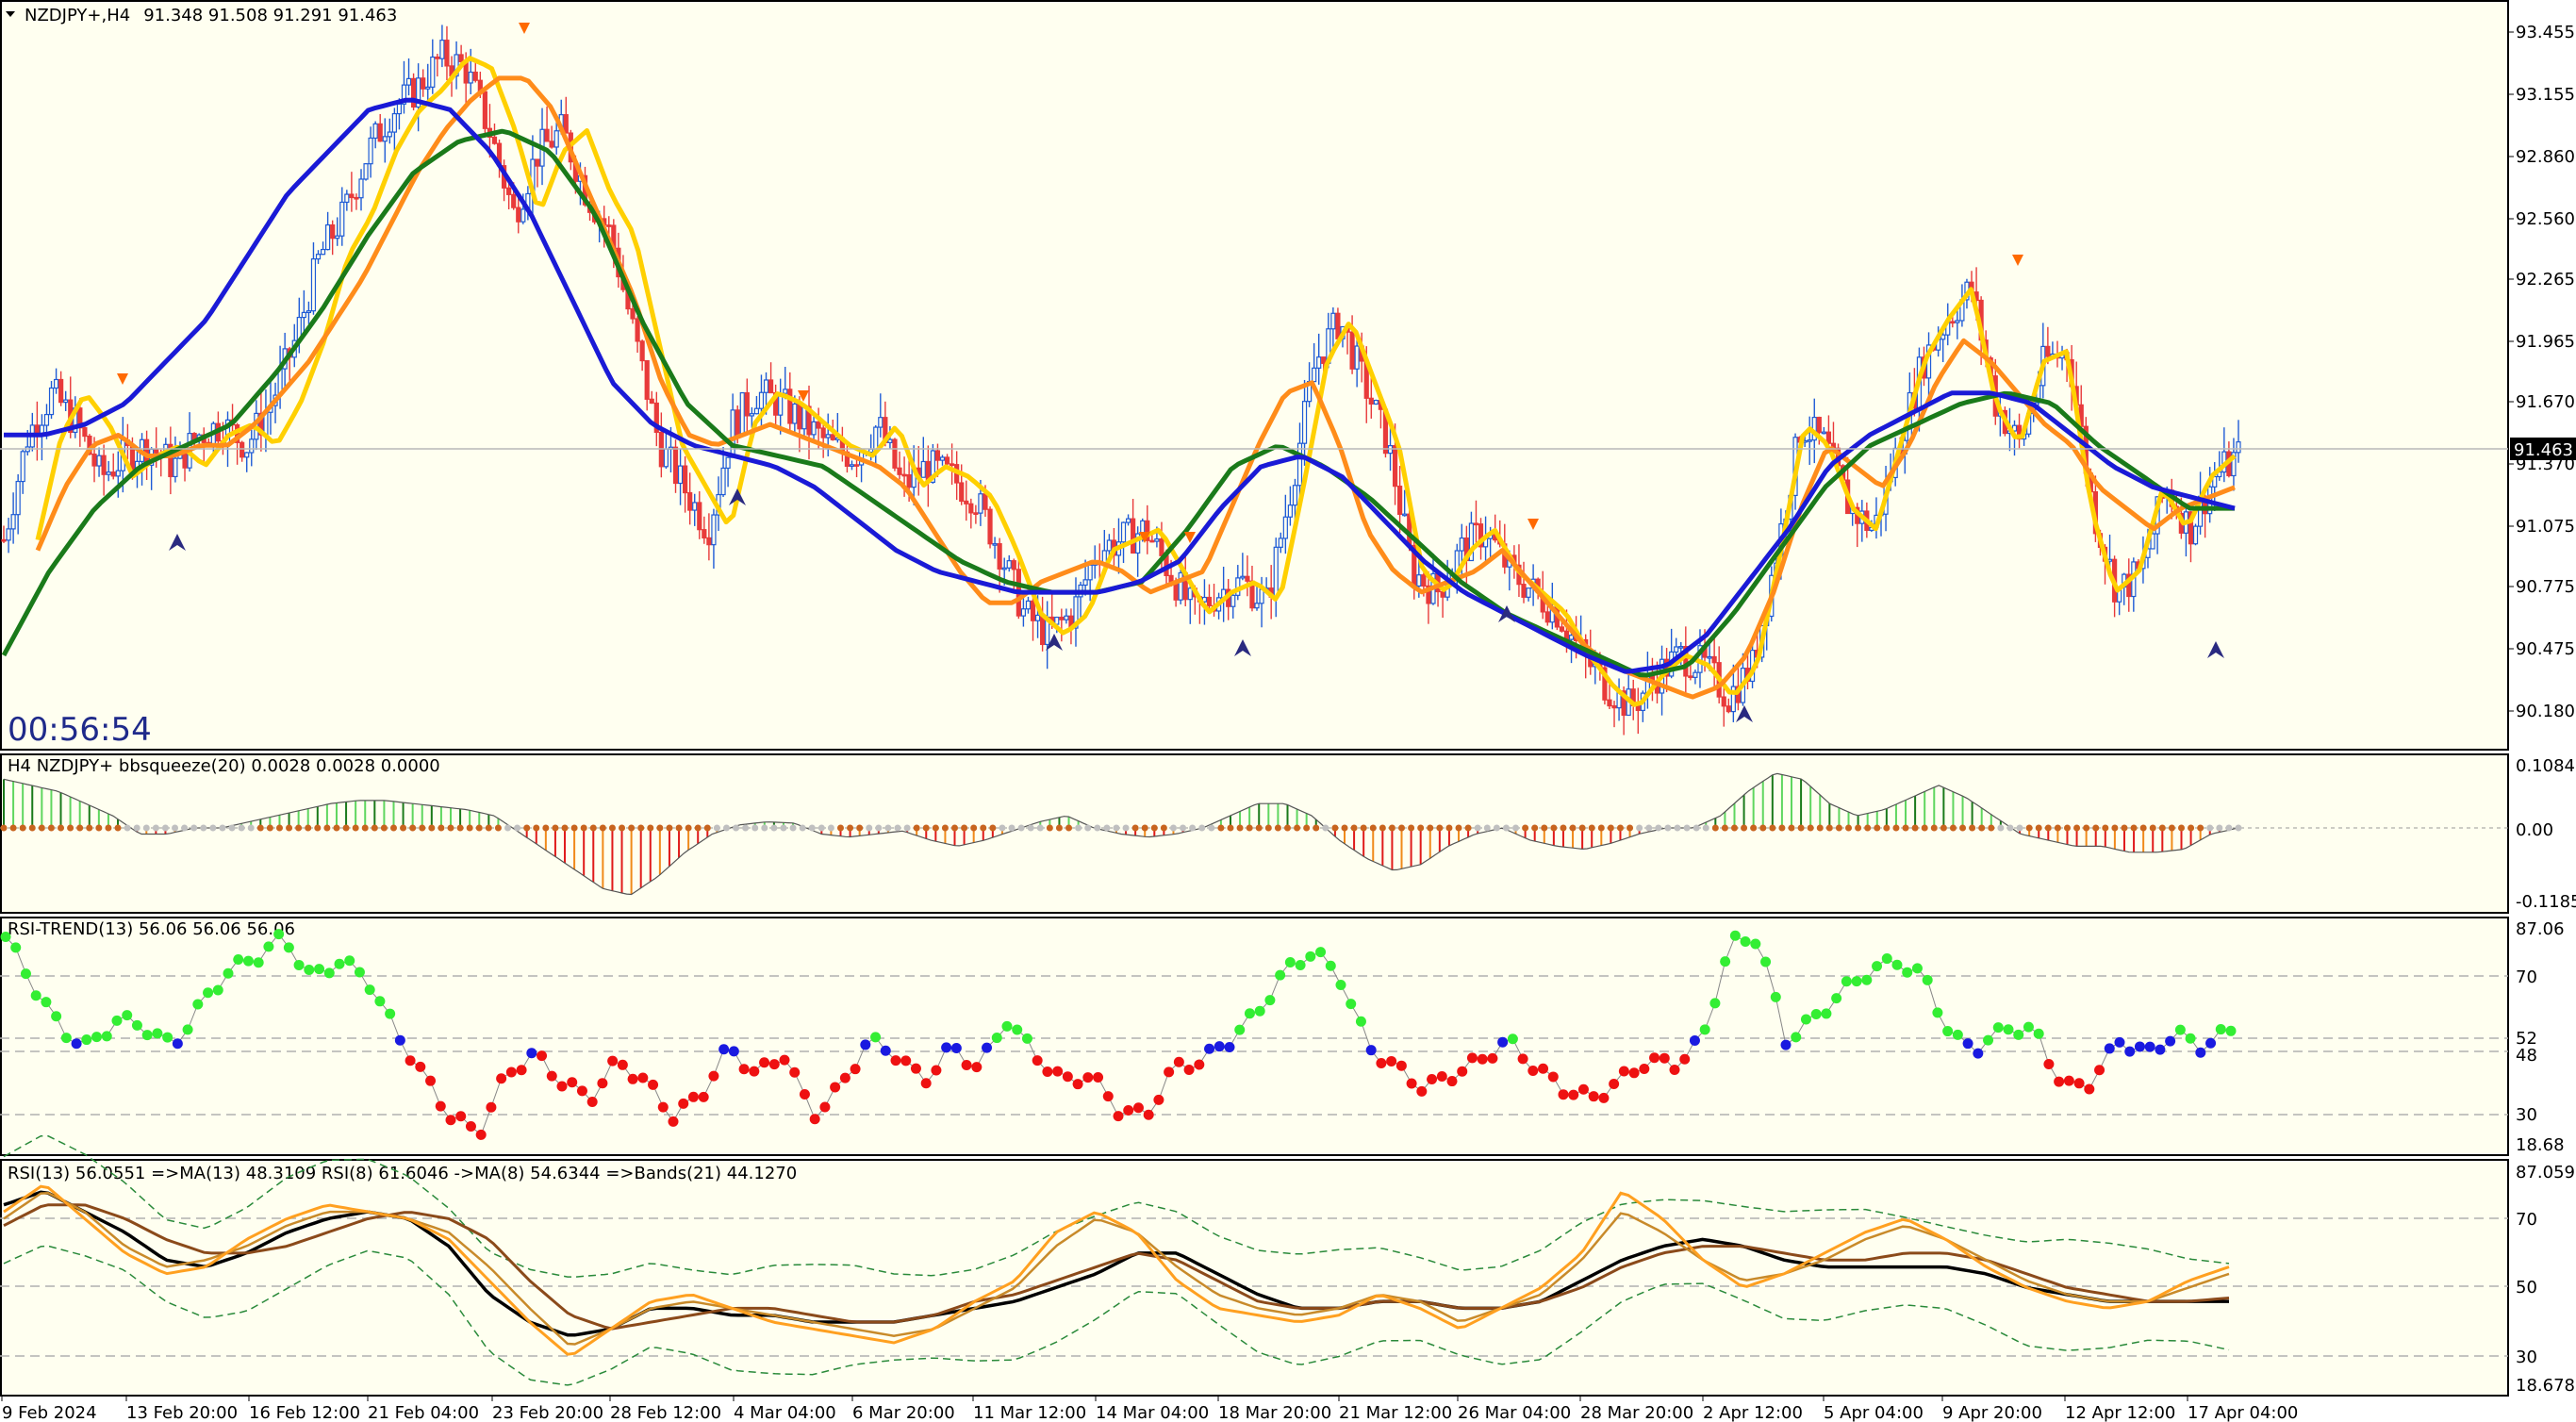 The image size is (2576, 1422). I want to click on time-axis-label: 9 Feb 2024, so click(49, 1412).